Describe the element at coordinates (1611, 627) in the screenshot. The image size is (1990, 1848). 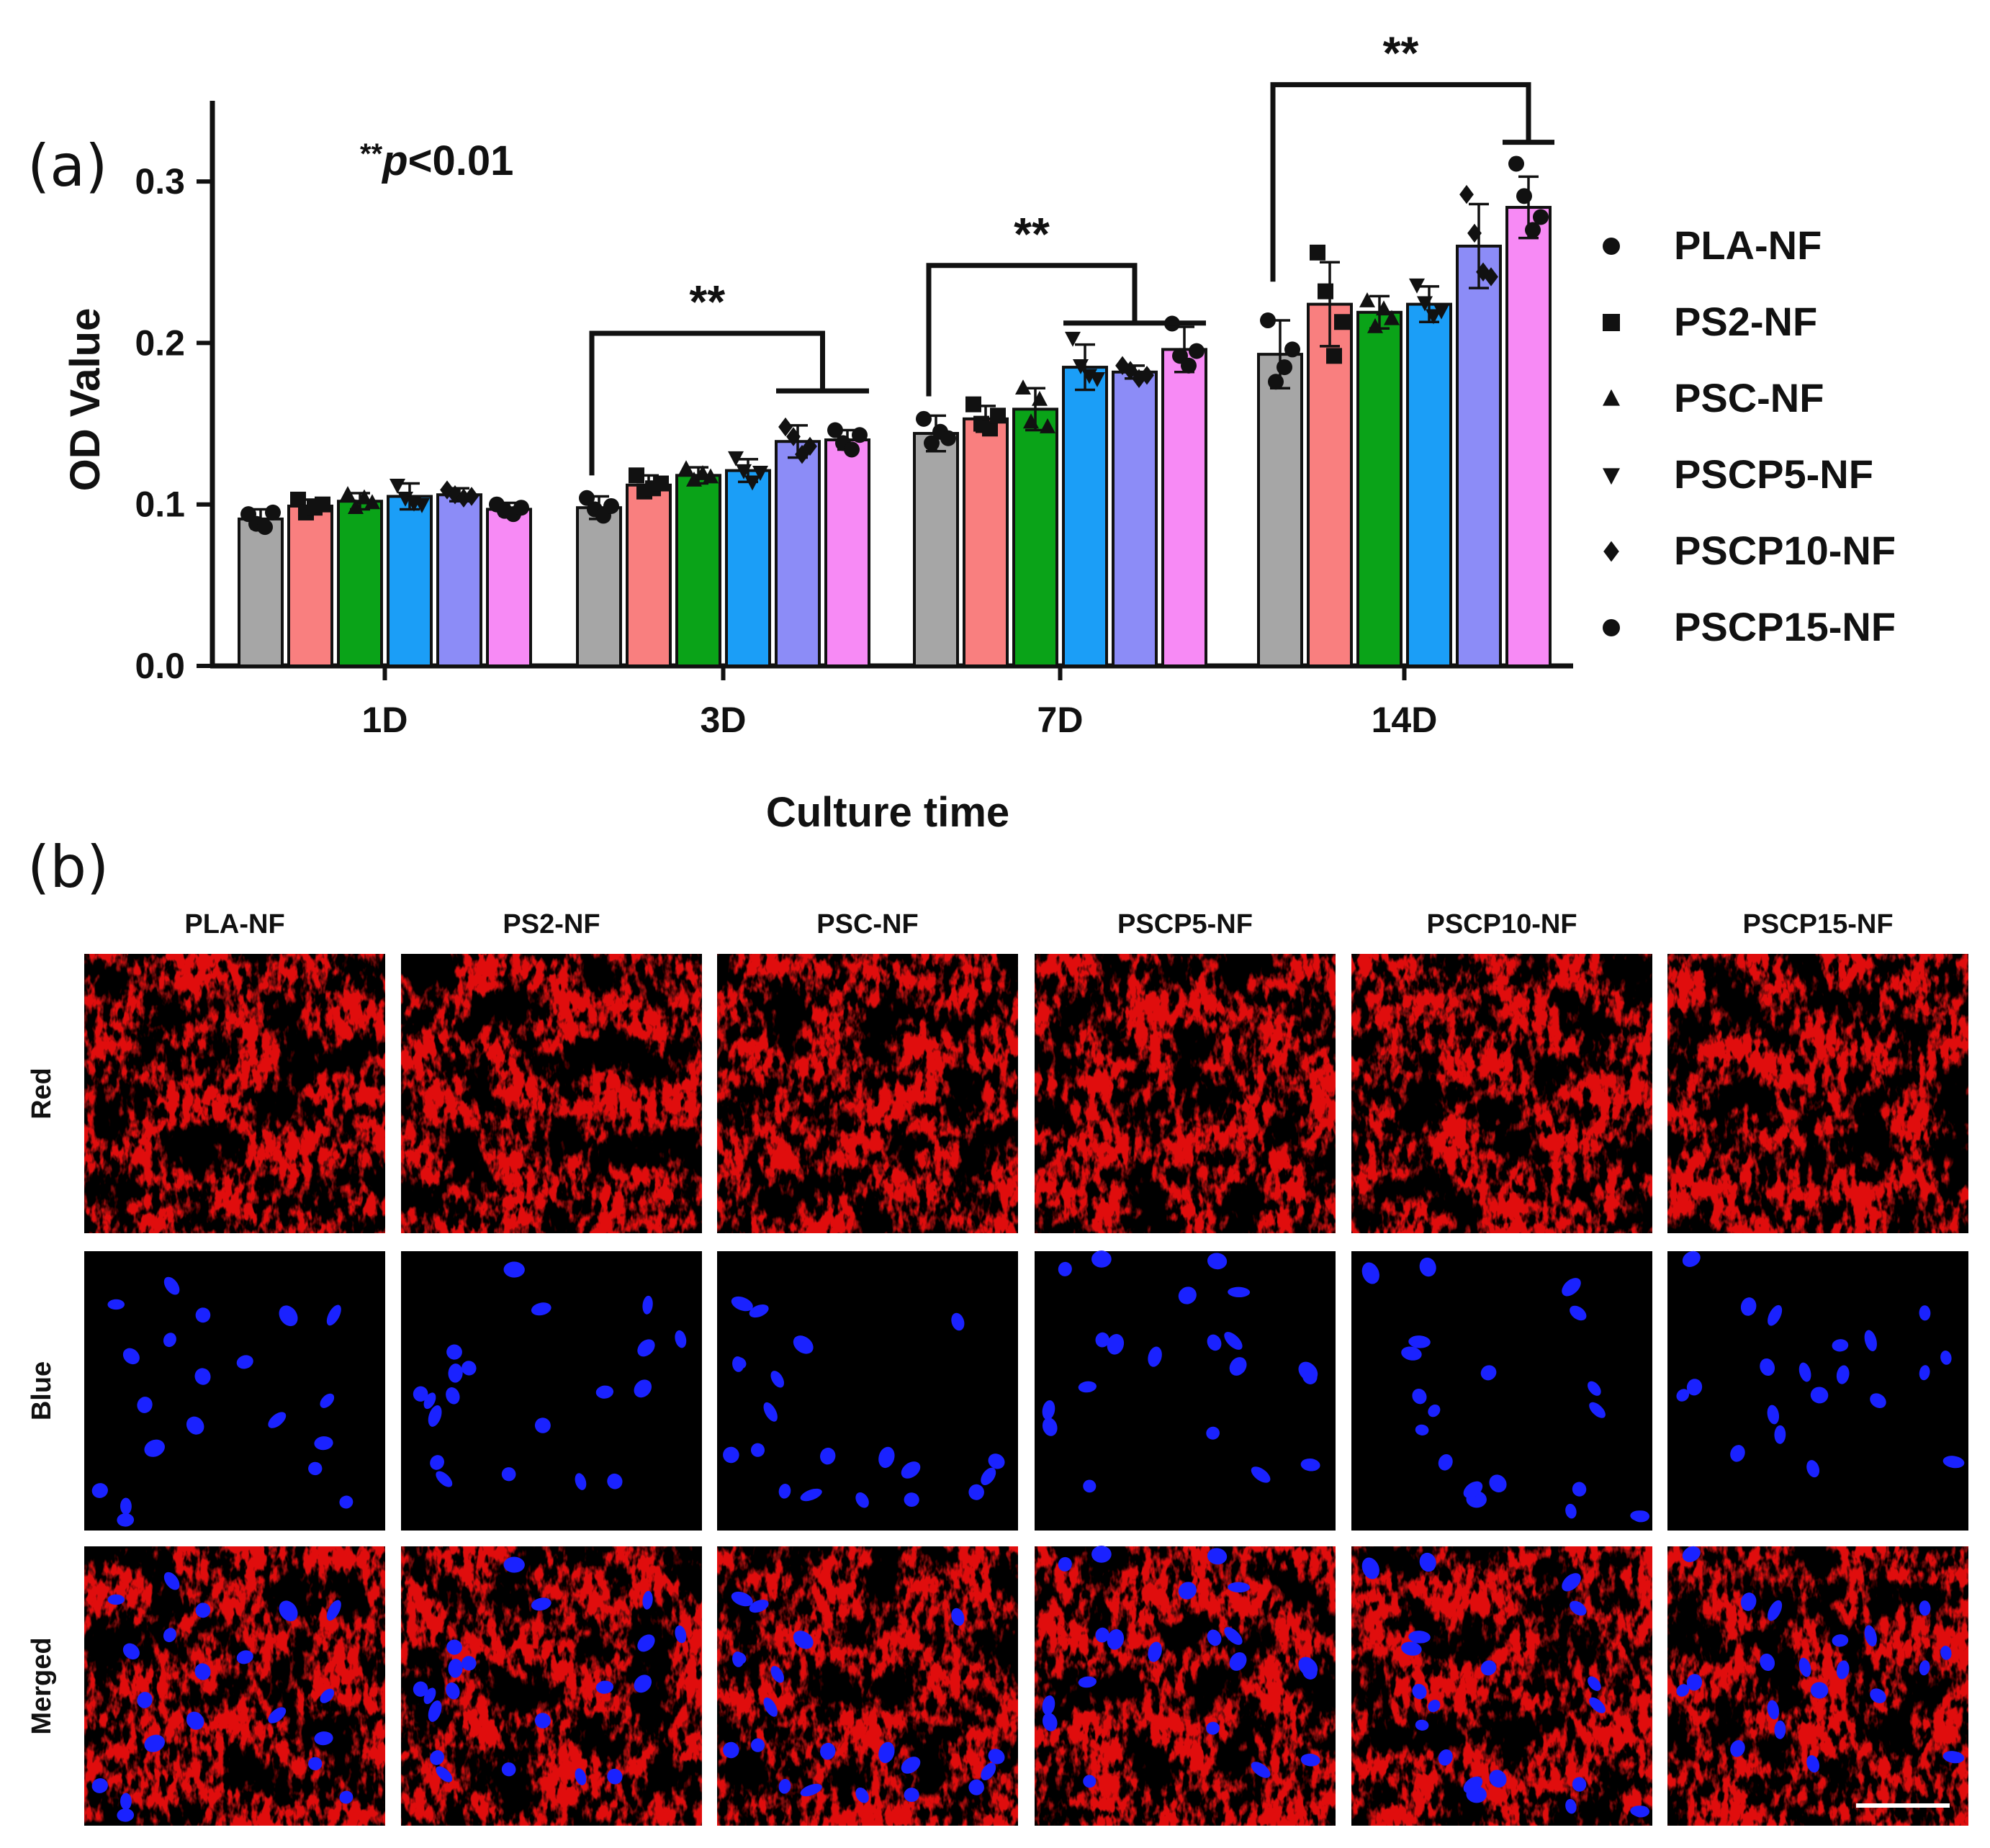
I see `legend-marker` at that location.